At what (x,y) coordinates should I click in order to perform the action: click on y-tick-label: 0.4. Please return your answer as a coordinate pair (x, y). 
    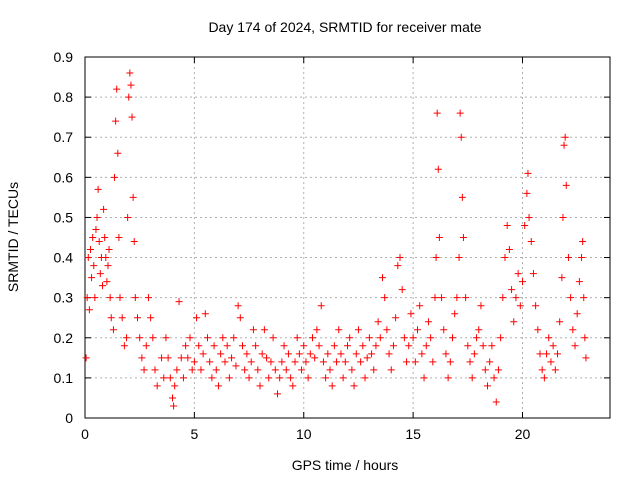
    Looking at the image, I should click on (64, 258).